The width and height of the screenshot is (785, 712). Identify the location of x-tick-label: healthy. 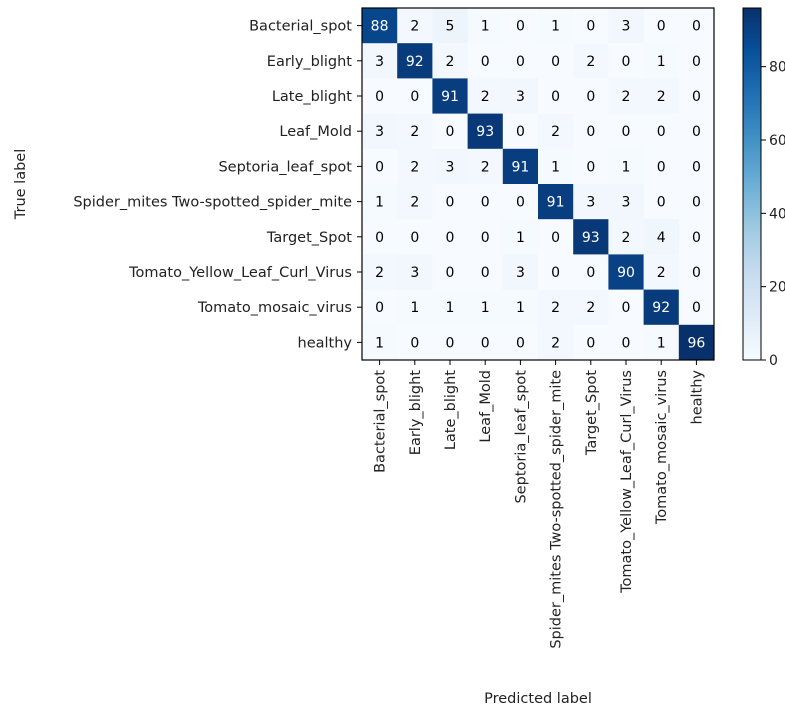
(697, 397).